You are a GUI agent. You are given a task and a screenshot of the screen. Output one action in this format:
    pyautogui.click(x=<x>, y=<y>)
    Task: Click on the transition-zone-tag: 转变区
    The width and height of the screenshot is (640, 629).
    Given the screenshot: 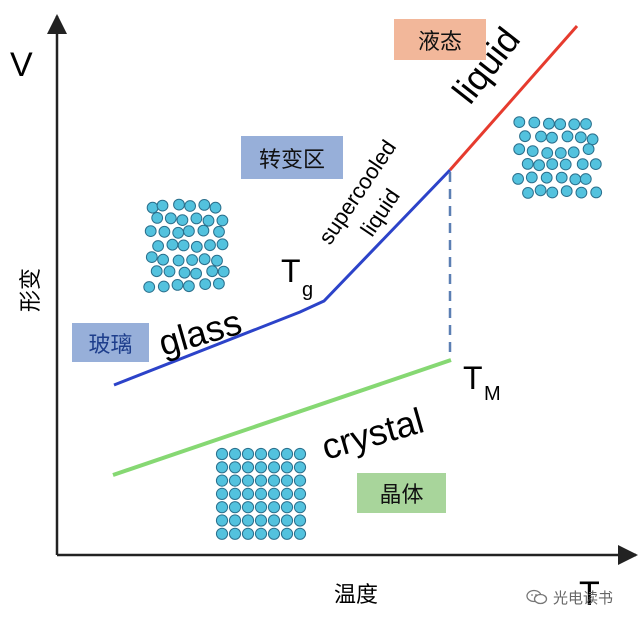 What is the action you would take?
    pyautogui.click(x=292, y=157)
    